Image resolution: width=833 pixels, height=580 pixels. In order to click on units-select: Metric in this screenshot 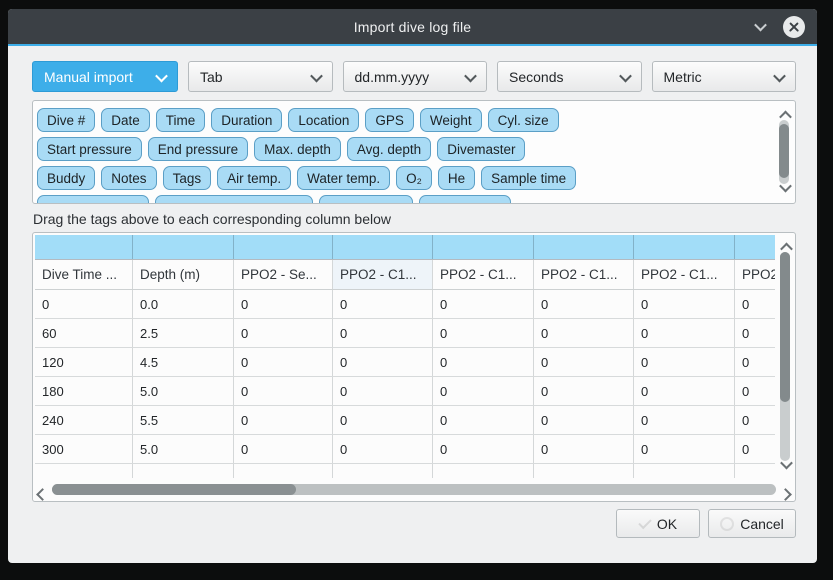, I will do `click(723, 76)`.